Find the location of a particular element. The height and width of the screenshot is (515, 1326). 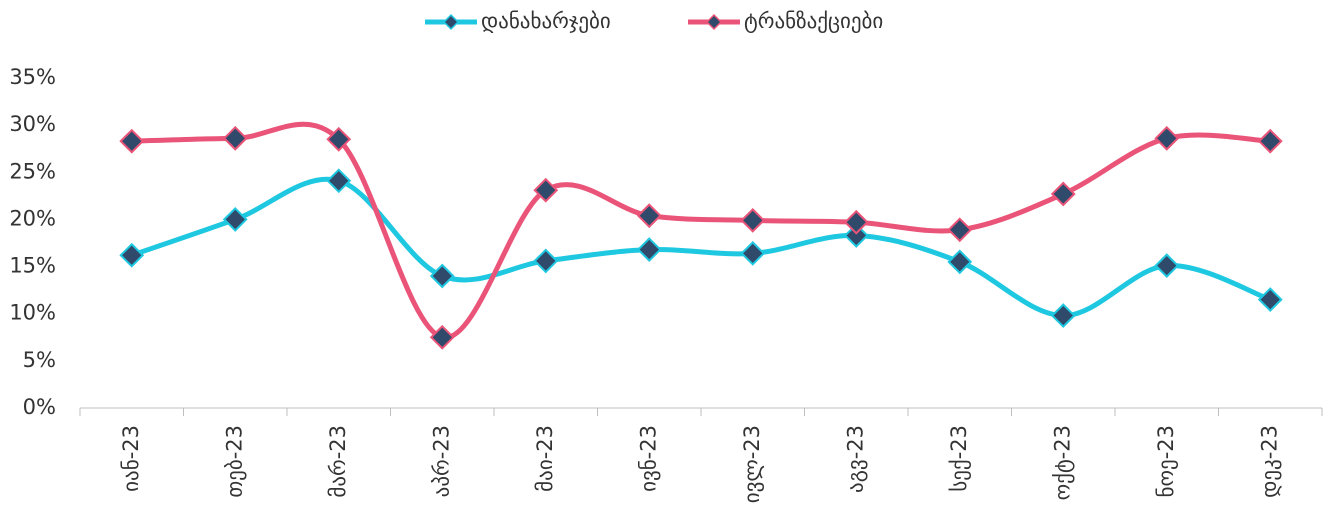

x-tick-label: ივნ-23 is located at coordinates (648, 458).